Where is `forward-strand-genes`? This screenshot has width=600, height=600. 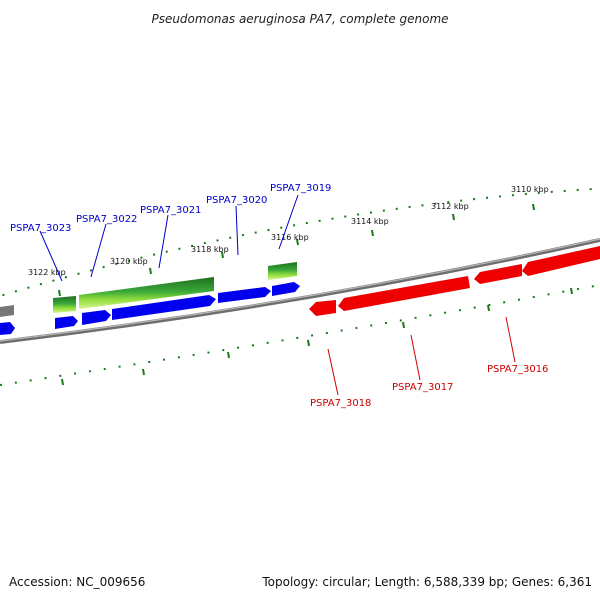
forward-strand-genes is located at coordinates (150, 308).